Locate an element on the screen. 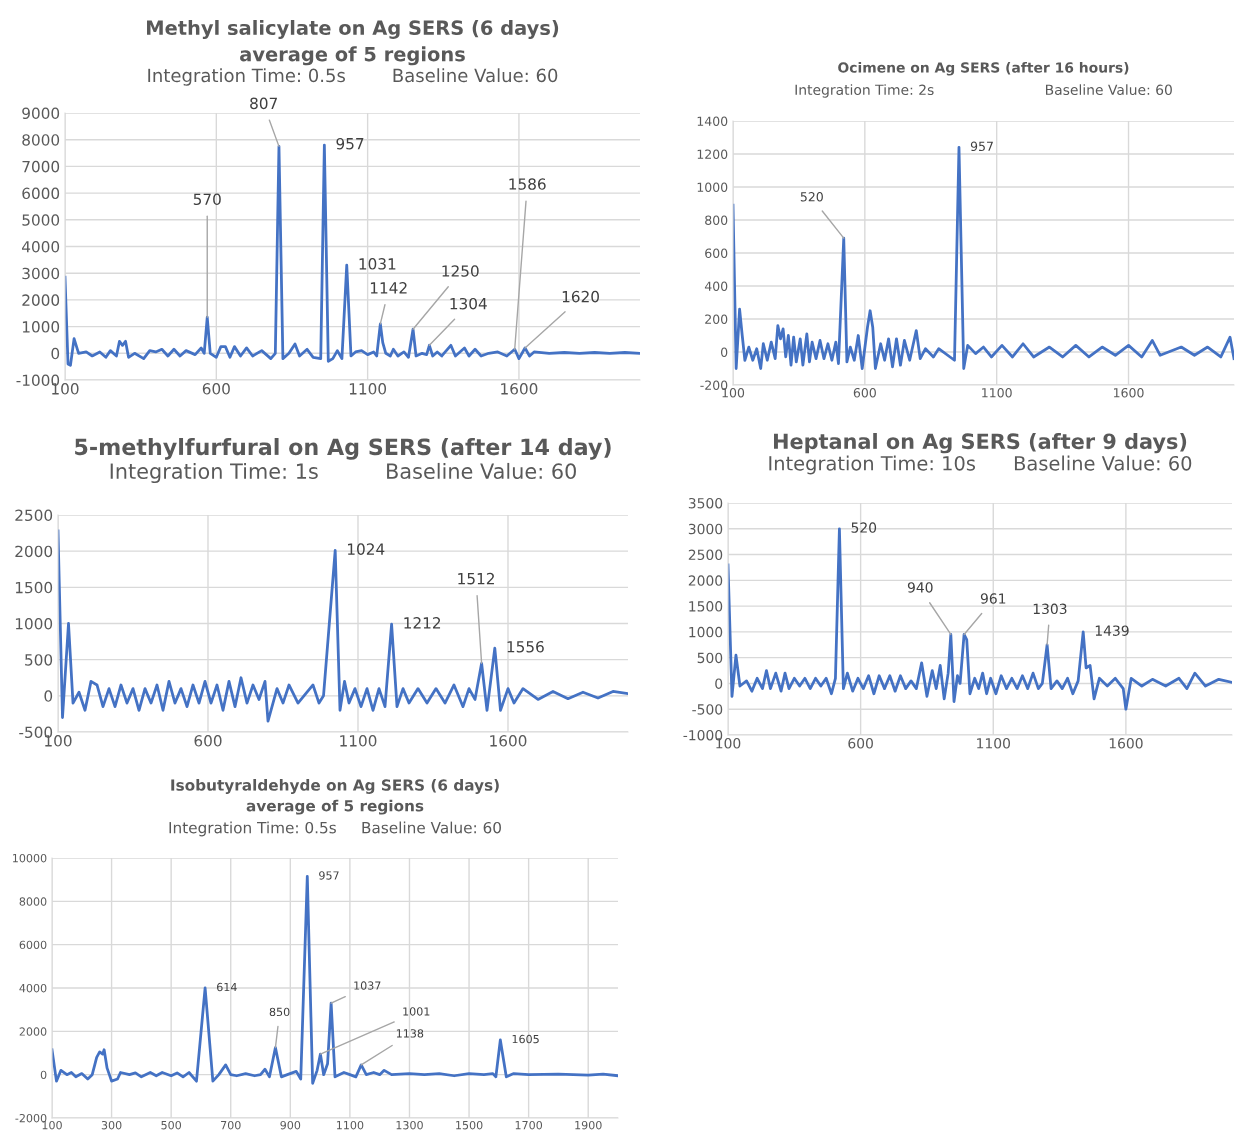 The width and height of the screenshot is (1236, 1130). annotation: 1250 is located at coordinates (460, 271).